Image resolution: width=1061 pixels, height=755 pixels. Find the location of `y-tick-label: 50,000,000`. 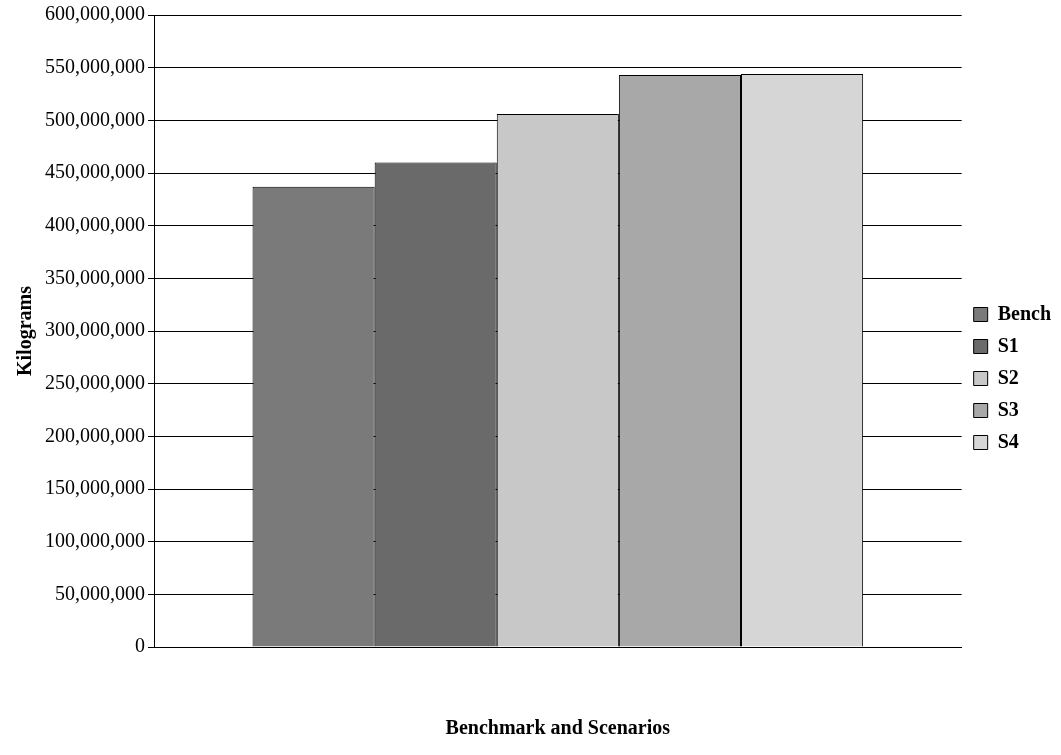

y-tick-label: 50,000,000 is located at coordinates (100, 592).